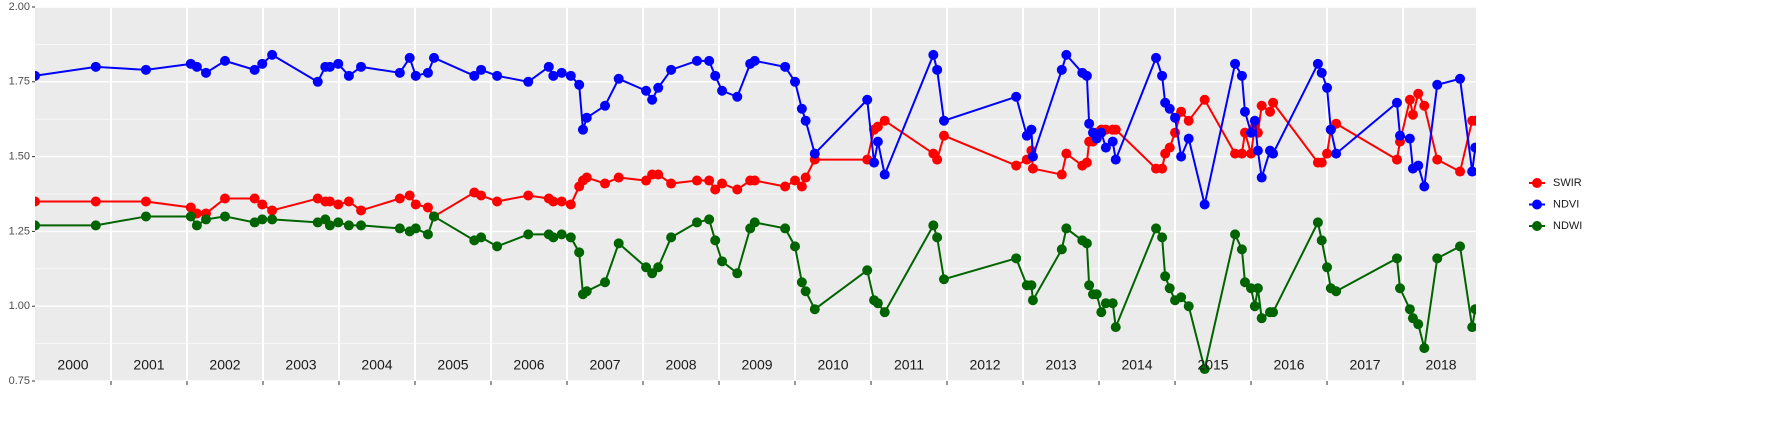 This screenshot has width=1773, height=442. What do you see at coordinates (1136, 365) in the screenshot?
I see `year-label: 2014` at bounding box center [1136, 365].